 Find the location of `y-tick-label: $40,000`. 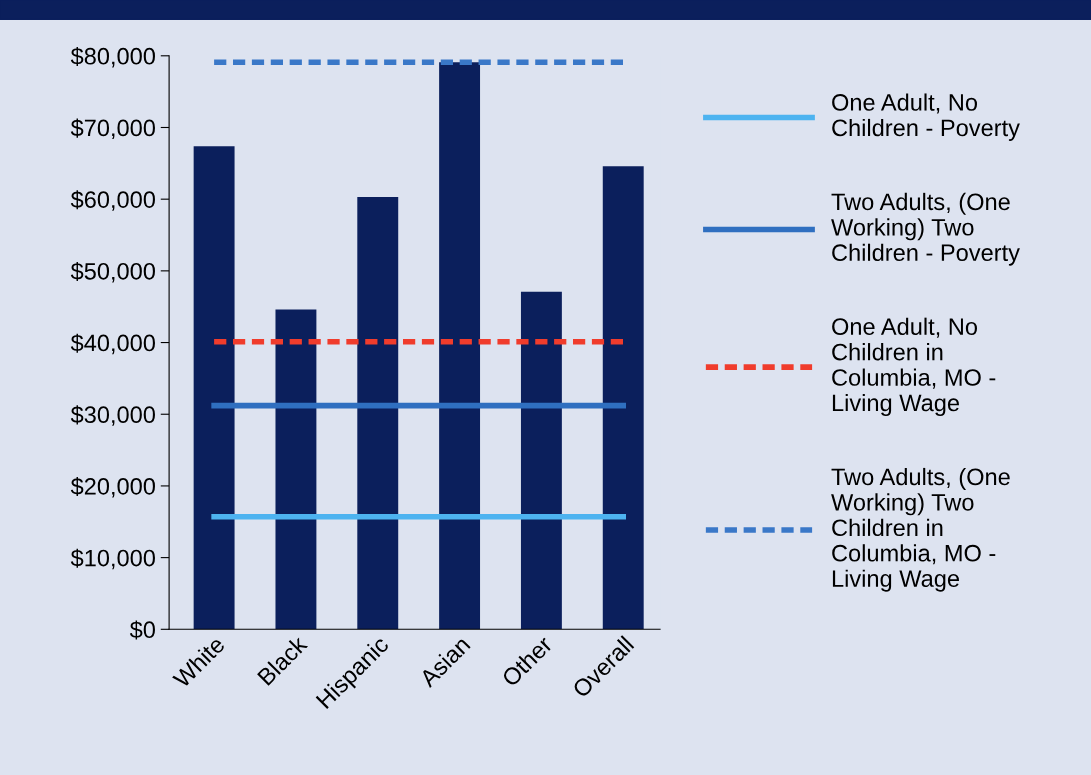

y-tick-label: $40,000 is located at coordinates (112, 344).